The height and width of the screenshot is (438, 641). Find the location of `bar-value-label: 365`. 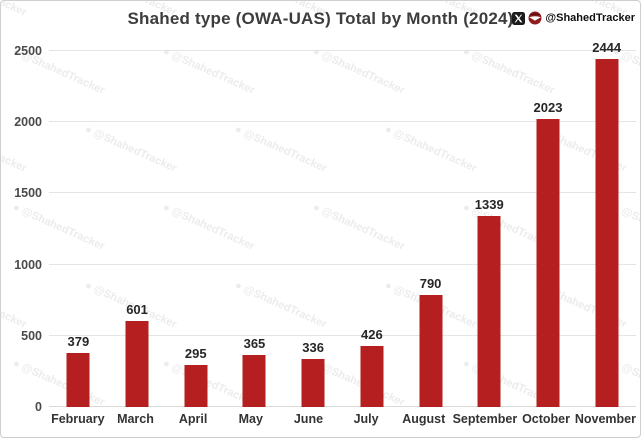

bar-value-label: 365 is located at coordinates (254, 344).